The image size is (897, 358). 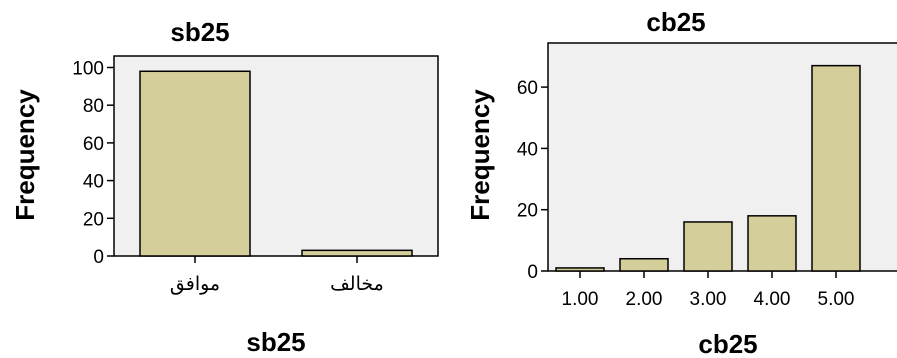 I want to click on y-axis: 0 20 40 60, so click(x=532, y=180).